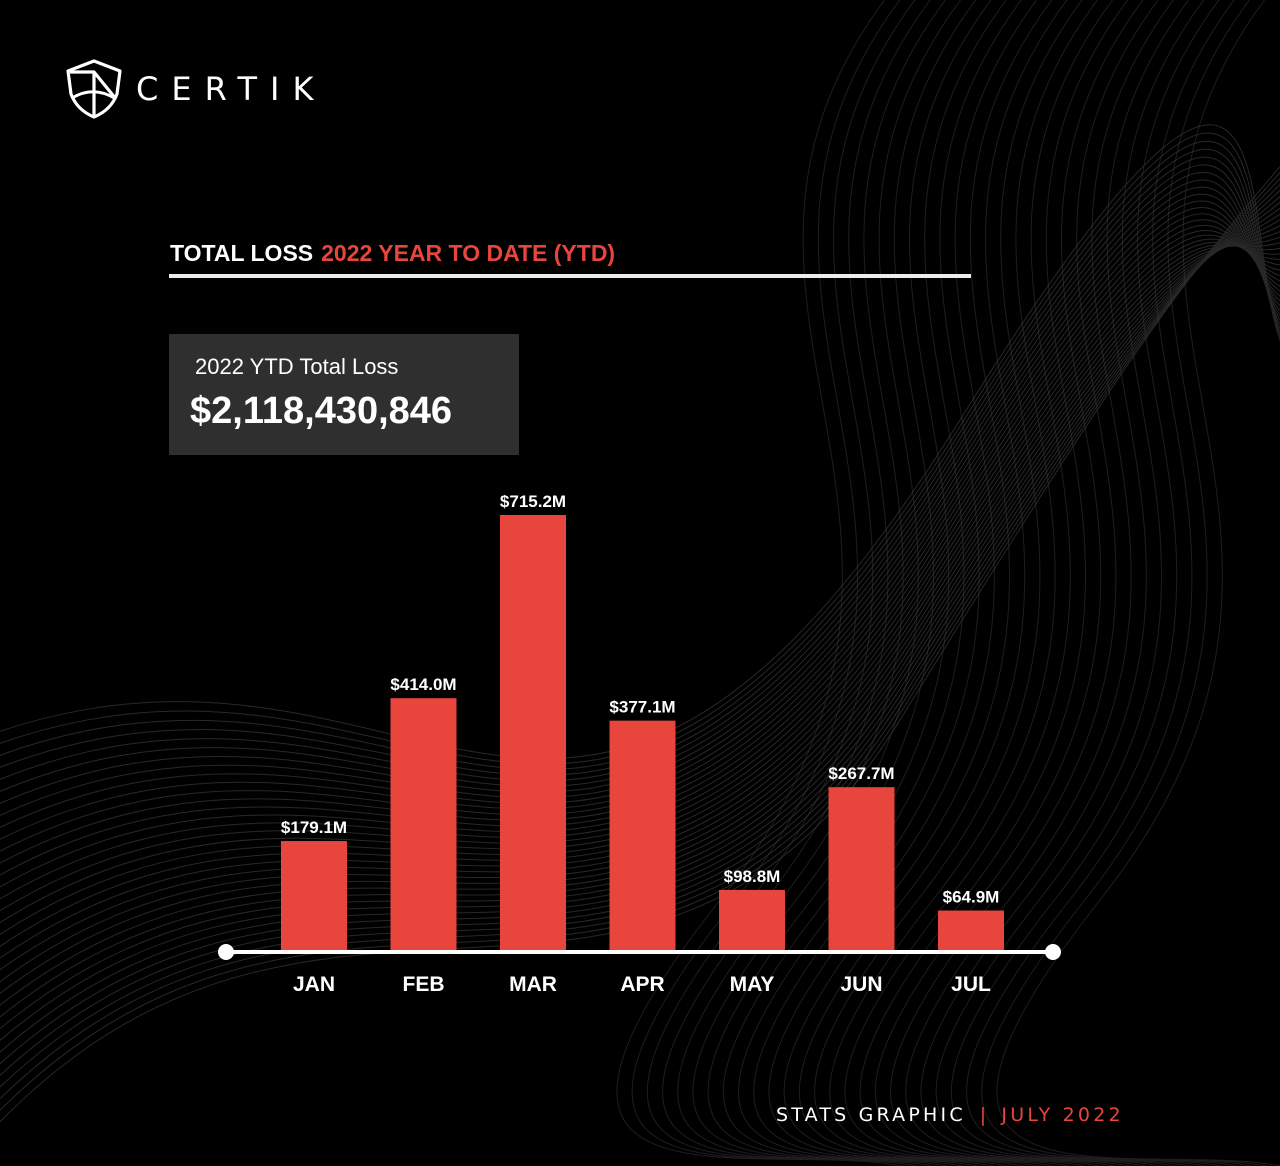 This screenshot has width=1280, height=1166. I want to click on bar-feb, so click(423, 824).